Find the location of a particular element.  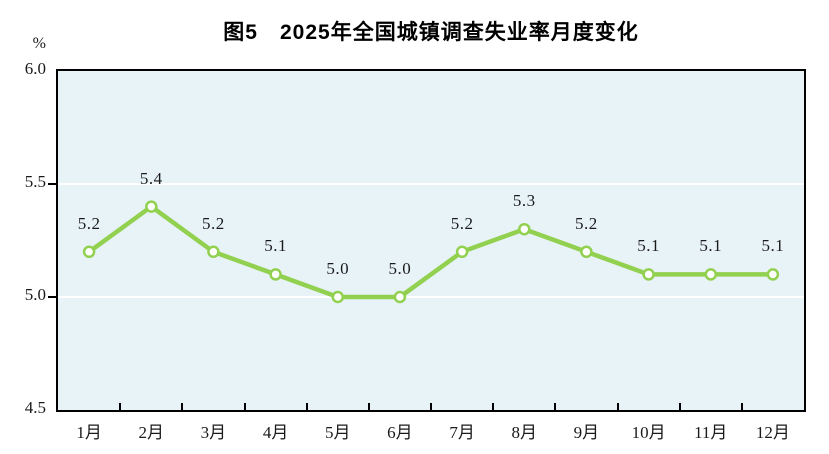

x-axis-label: 9月 is located at coordinates (586, 432).